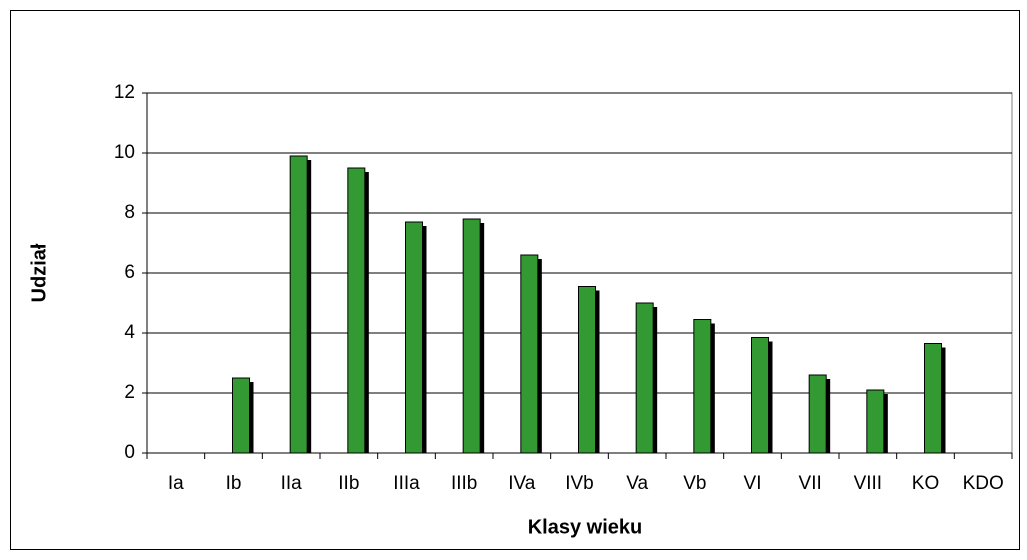  What do you see at coordinates (129, 212) in the screenshot?
I see `y-tick-label: 8` at bounding box center [129, 212].